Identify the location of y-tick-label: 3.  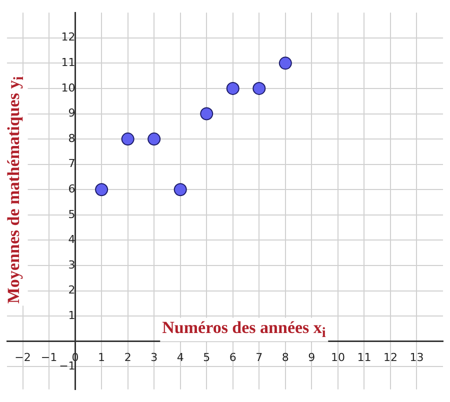
(72, 265).